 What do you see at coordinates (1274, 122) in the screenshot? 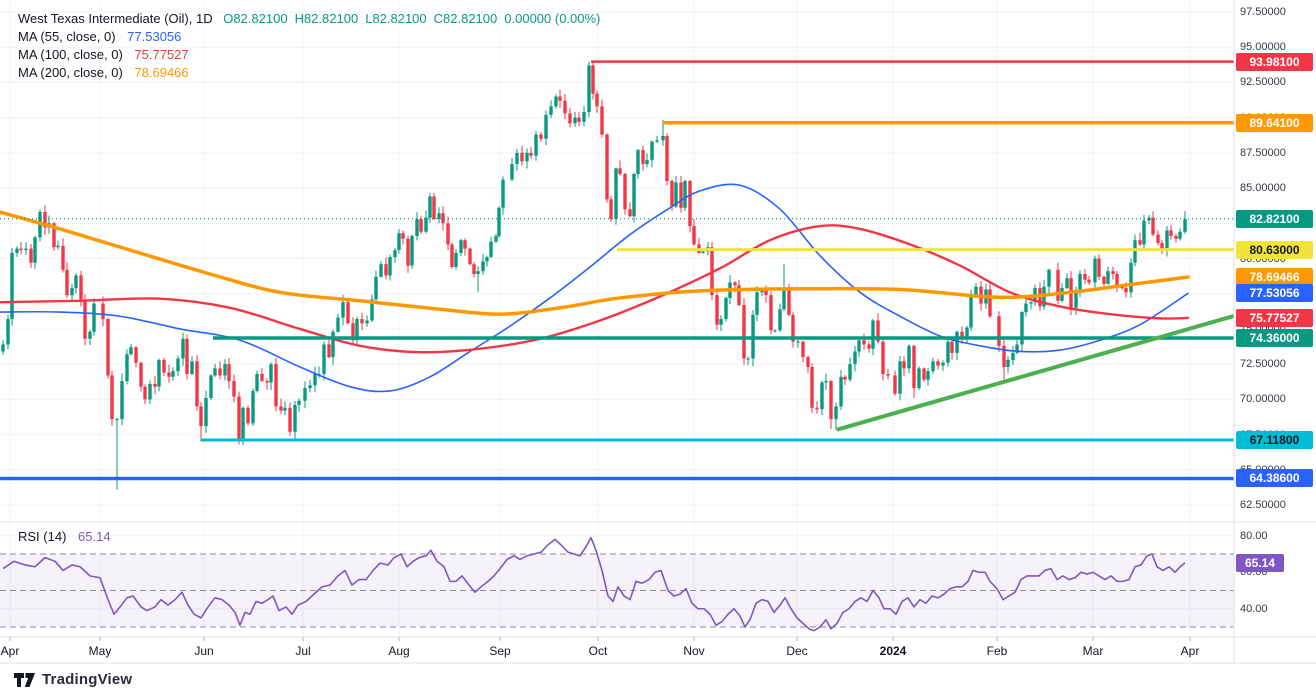
I see `price-badge: 89.64100` at bounding box center [1274, 122].